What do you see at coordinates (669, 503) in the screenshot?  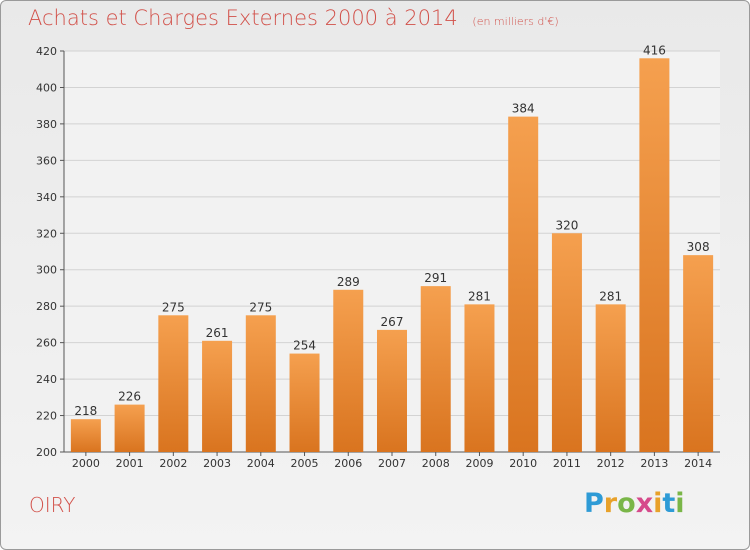 I see `logo-letter: t` at bounding box center [669, 503].